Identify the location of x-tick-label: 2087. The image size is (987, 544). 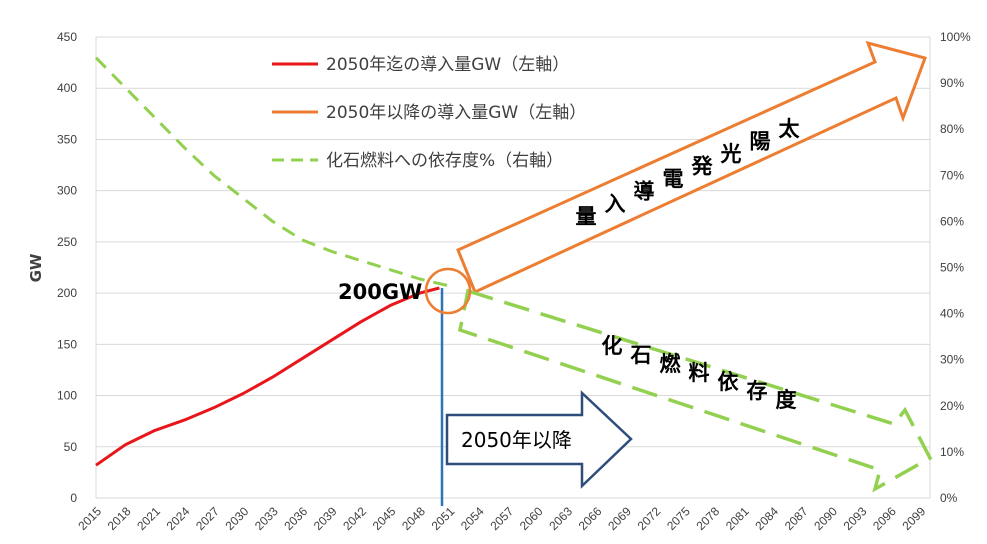
(796, 518).